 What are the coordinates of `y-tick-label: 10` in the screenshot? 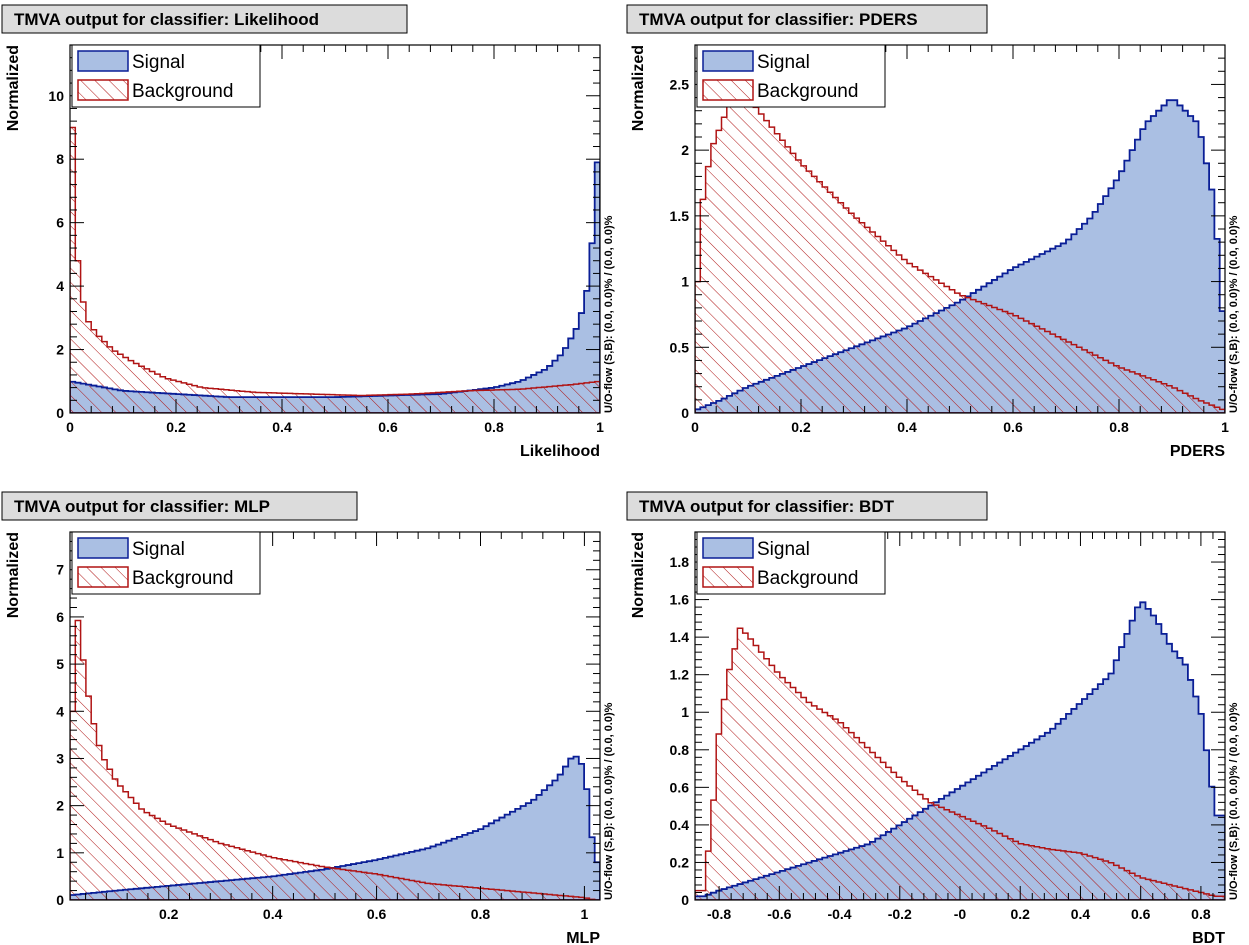 It's located at (56, 96).